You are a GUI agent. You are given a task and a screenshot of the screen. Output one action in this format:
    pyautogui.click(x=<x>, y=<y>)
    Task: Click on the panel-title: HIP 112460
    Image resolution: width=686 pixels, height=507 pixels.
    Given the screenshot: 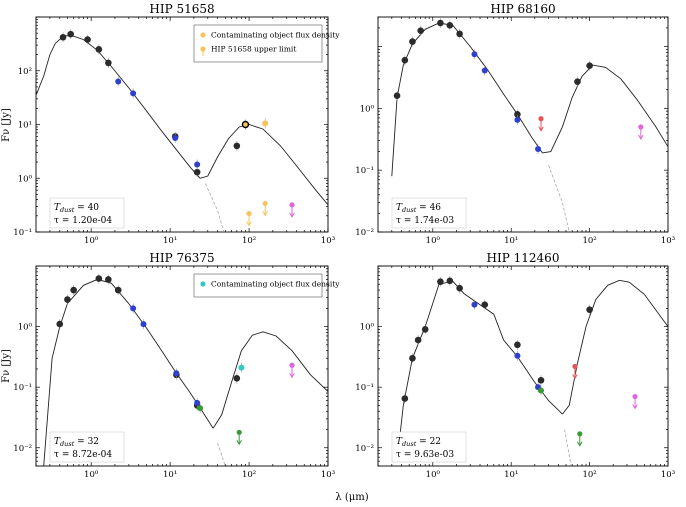 What is the action you would take?
    pyautogui.click(x=523, y=258)
    